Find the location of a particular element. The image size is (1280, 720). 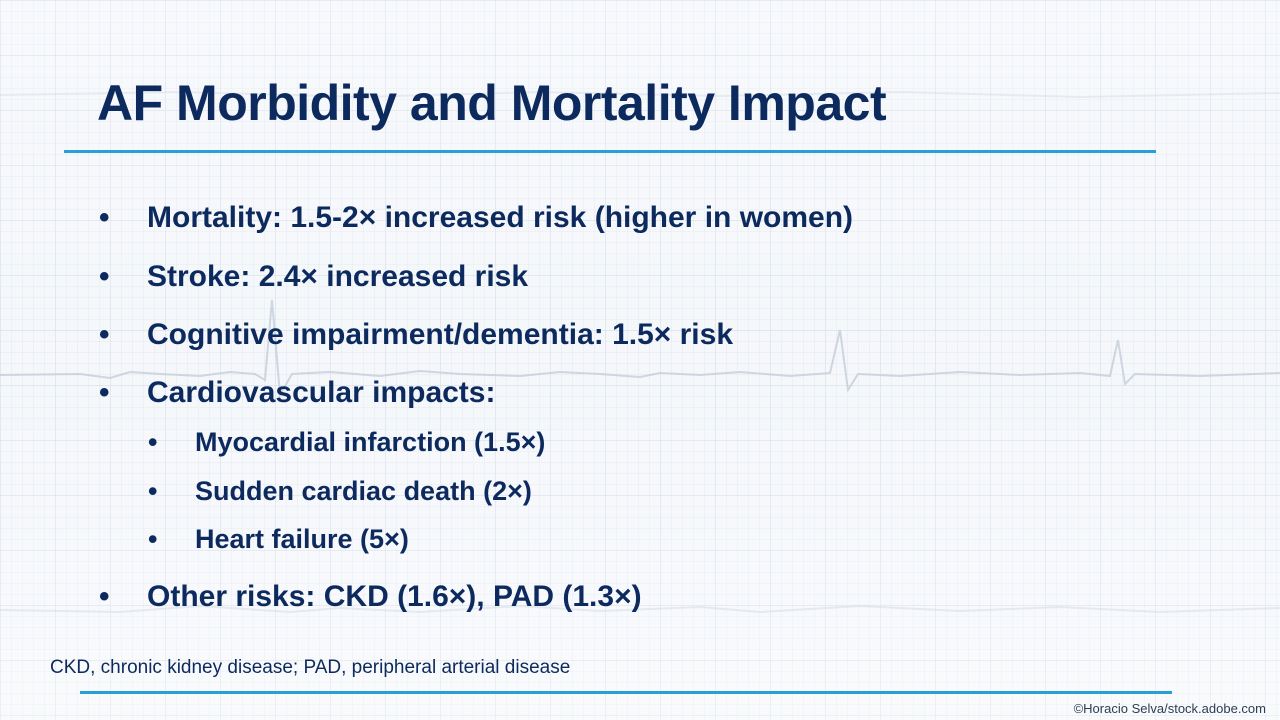

bullet-text: Cardiovascular impacts: is located at coordinates (321, 392).